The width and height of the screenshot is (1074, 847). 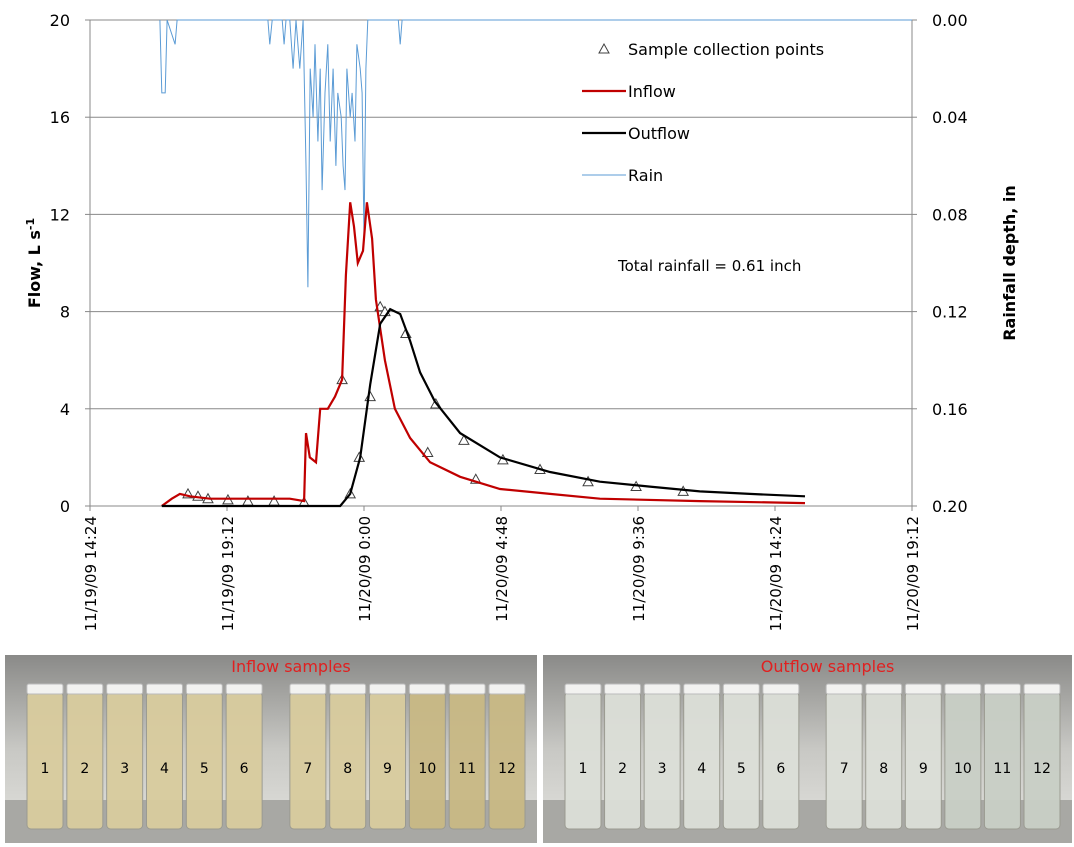 I want to click on x-tick-label: 11/20/09 19:12, so click(x=913, y=573).